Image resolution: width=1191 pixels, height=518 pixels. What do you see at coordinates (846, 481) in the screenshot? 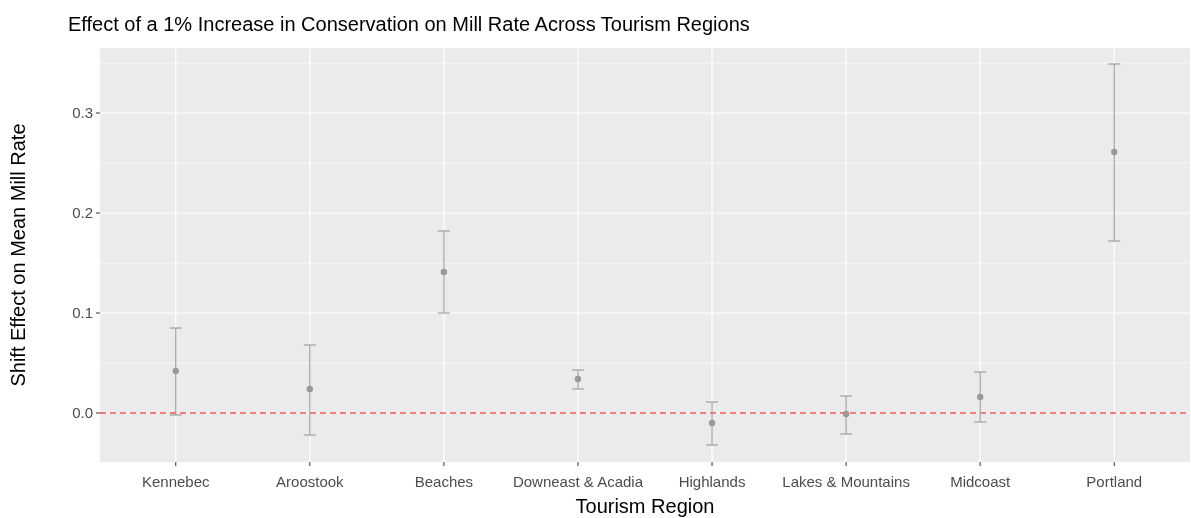
I see `x-tick-label: Lakes & Mountains` at bounding box center [846, 481].